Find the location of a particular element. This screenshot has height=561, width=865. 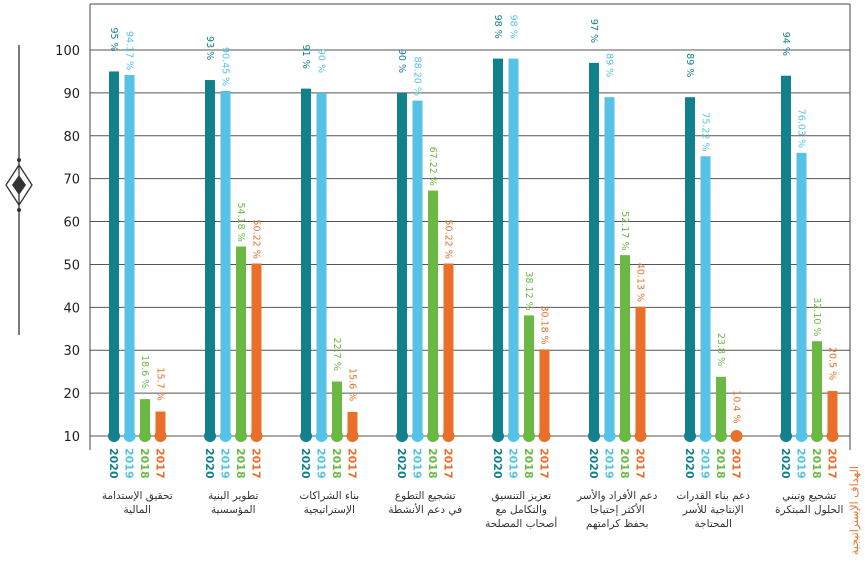

y-tick-label: 100 is located at coordinates (67, 51).